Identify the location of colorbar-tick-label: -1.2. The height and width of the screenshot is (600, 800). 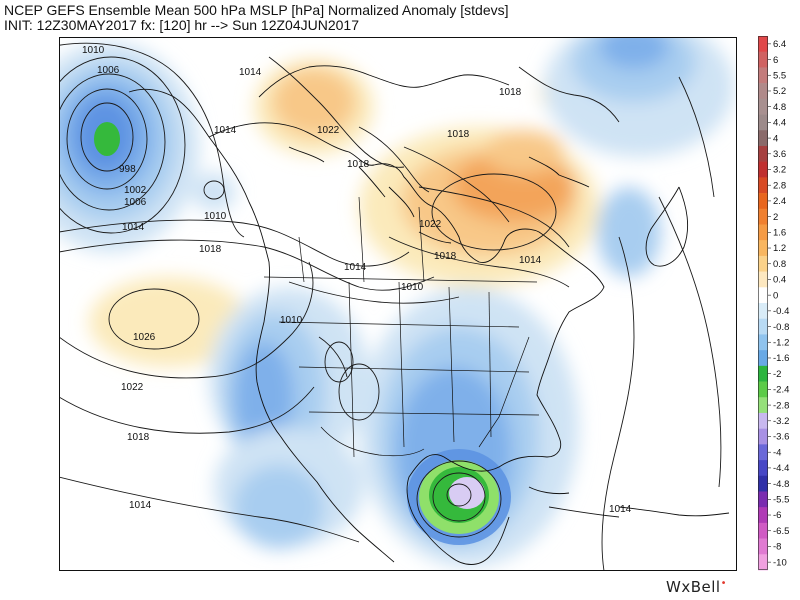
(781, 342).